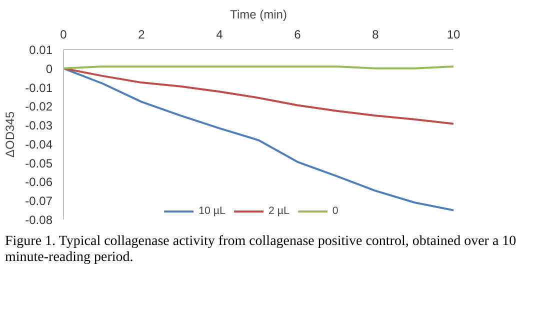 Image resolution: width=535 pixels, height=327 pixels. I want to click on y-tick-label: -0.07, so click(39, 201).